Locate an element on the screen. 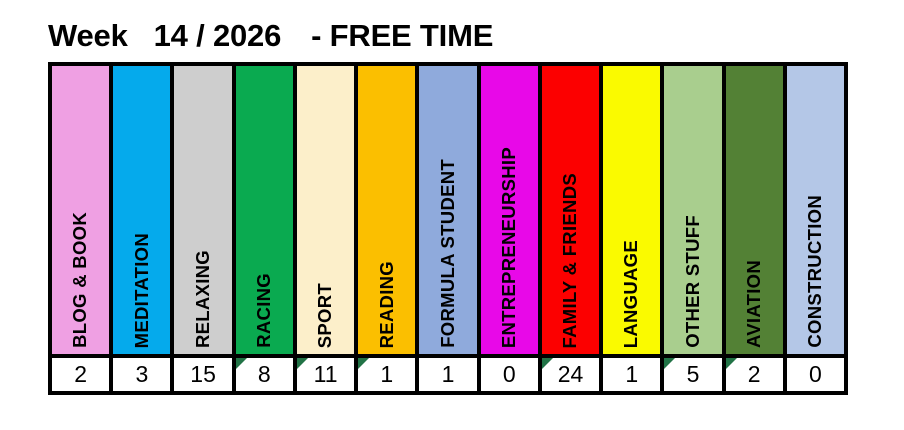 This screenshot has width=904, height=430. category-label-wrap: OTHER STUFF is located at coordinates (692, 207).